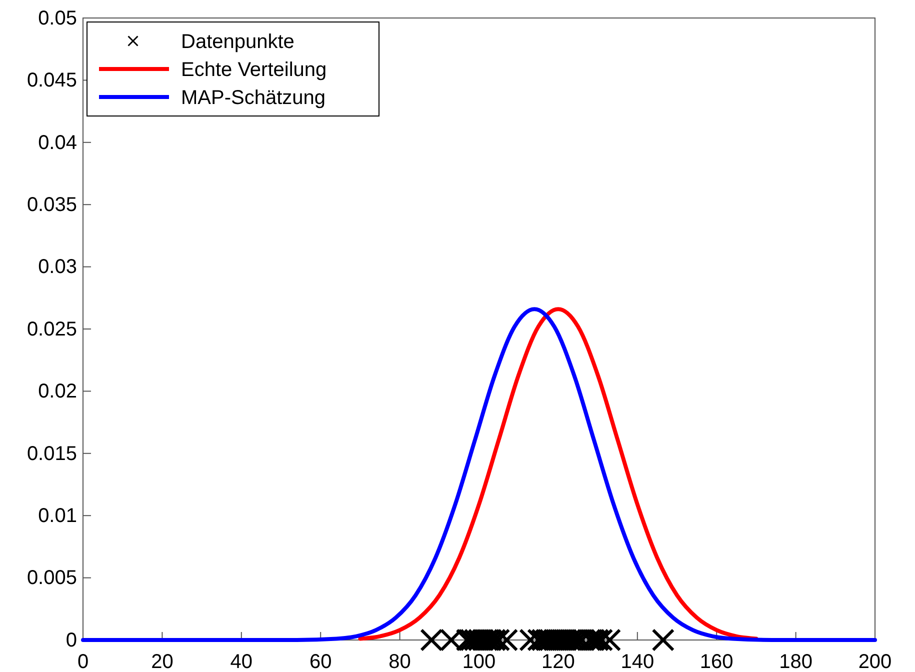  Describe the element at coordinates (162, 661) in the screenshot. I see `x-tick-label: 20` at that location.